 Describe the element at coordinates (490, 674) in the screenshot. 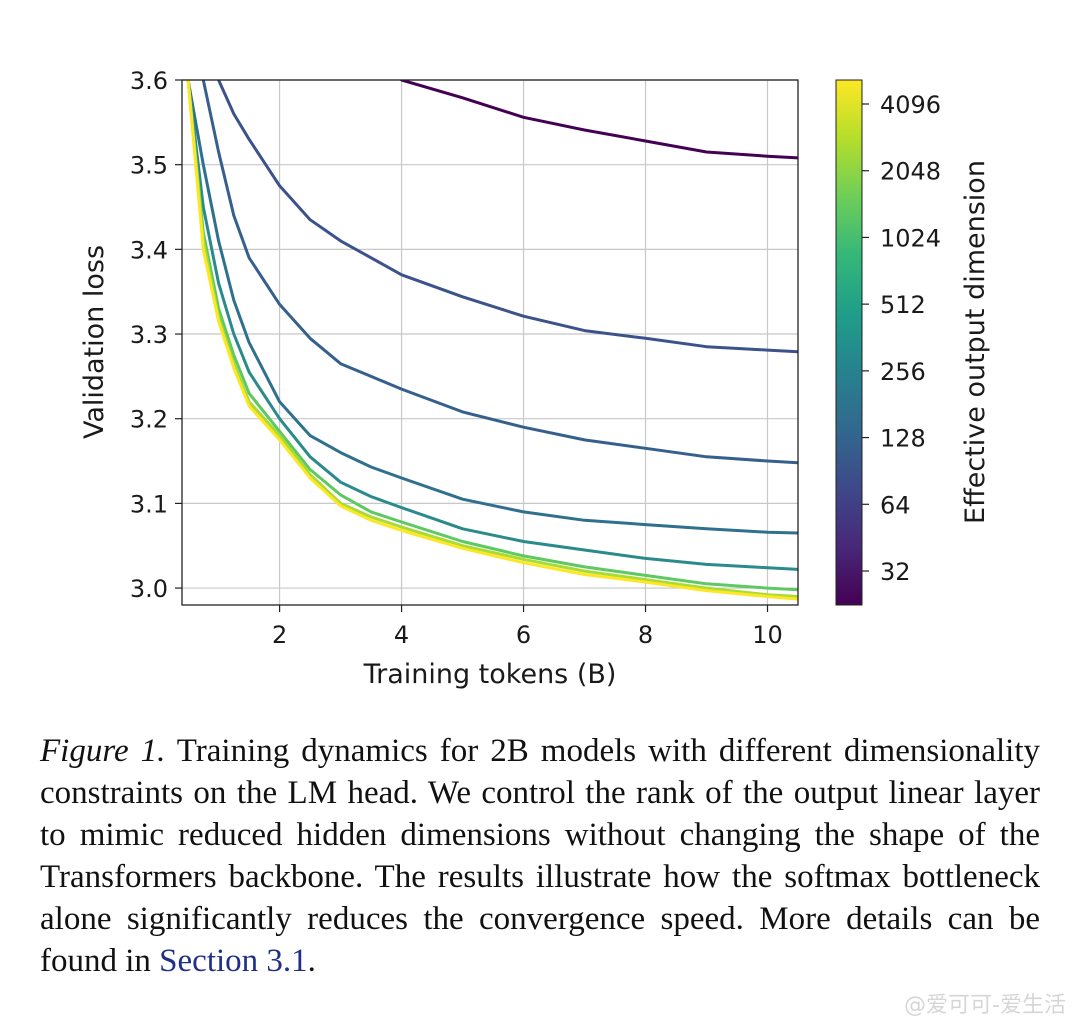

I see `x-axis-title: Training tokens (B)` at that location.